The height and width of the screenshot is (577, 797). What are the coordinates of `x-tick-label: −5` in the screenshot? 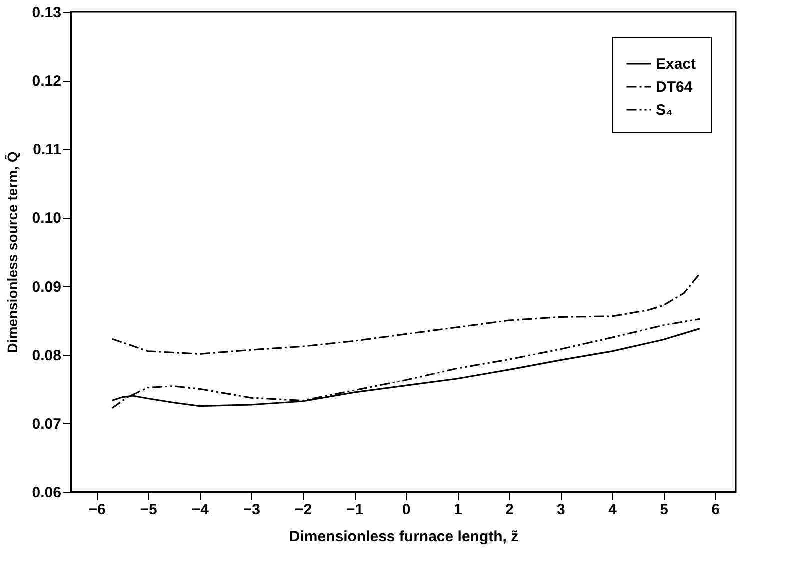 It's located at (149, 510).